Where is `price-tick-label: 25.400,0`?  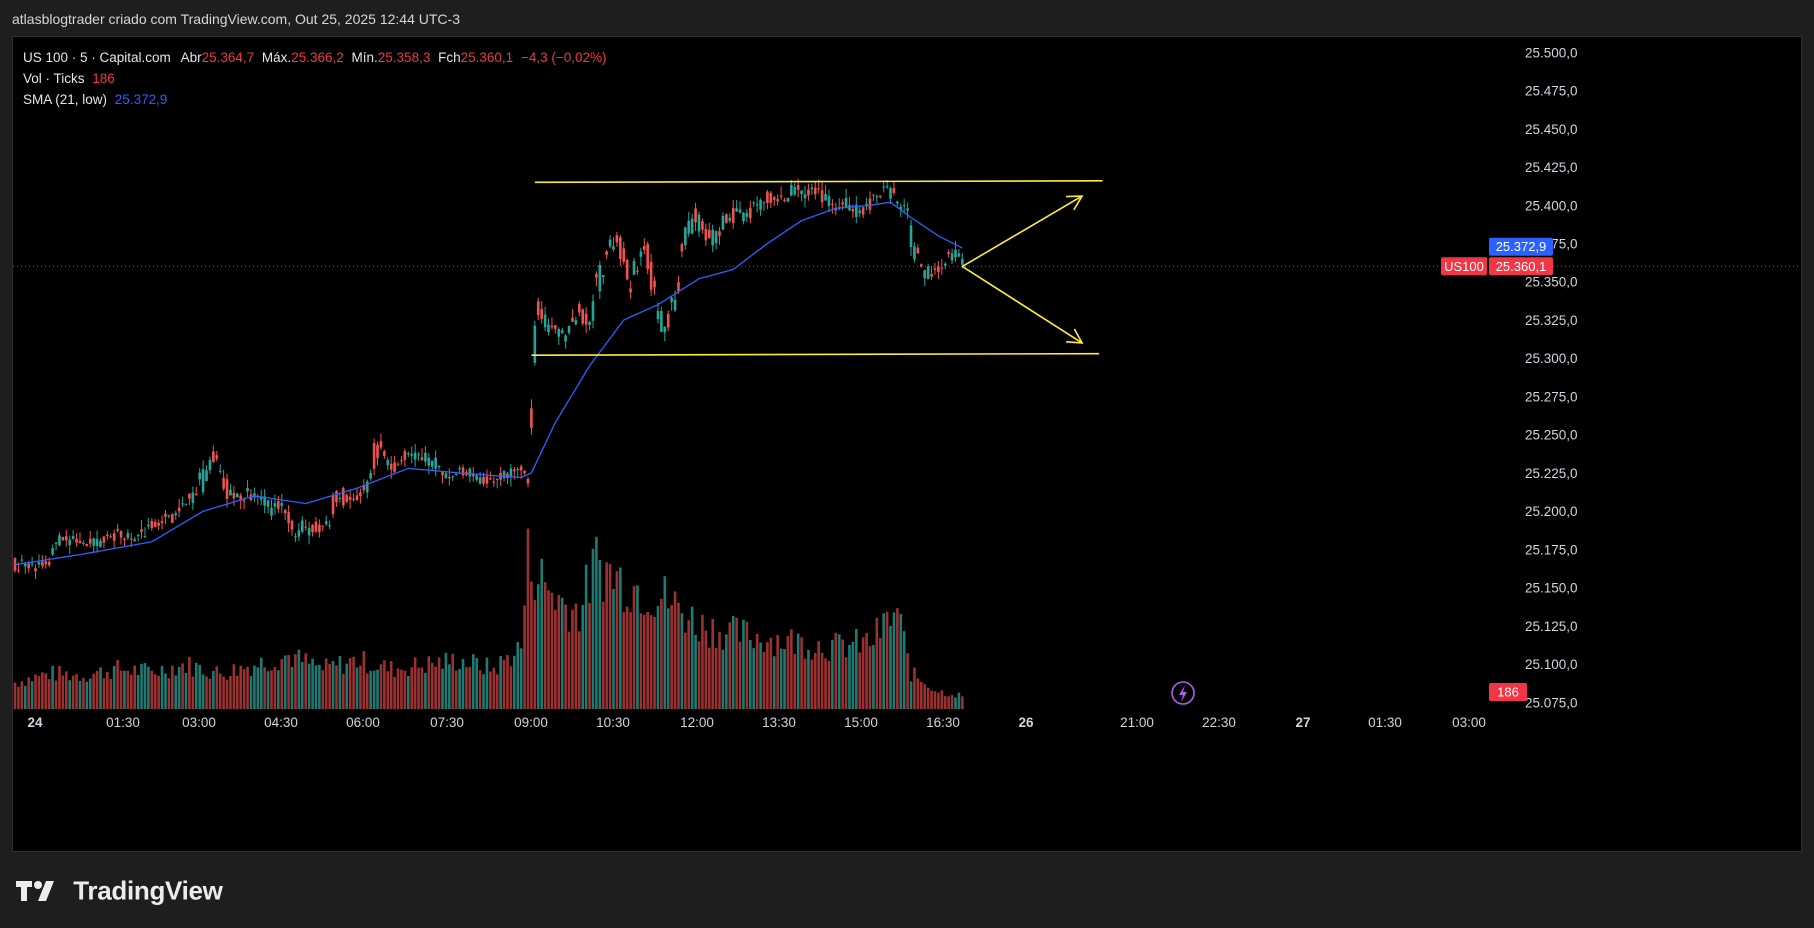 price-tick-label: 25.400,0 is located at coordinates (1551, 205).